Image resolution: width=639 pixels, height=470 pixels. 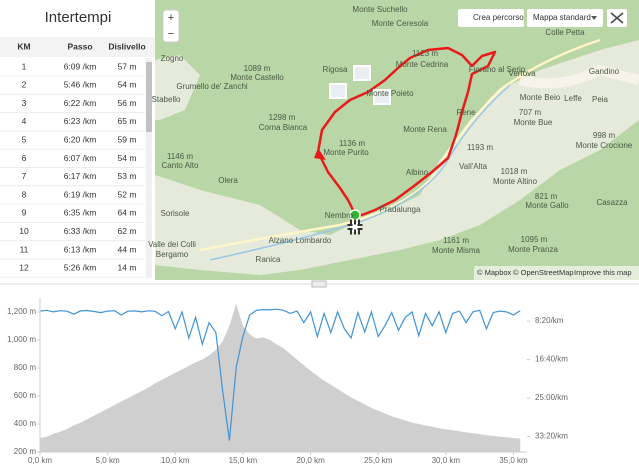 I want to click on route, so click(x=406, y=131).